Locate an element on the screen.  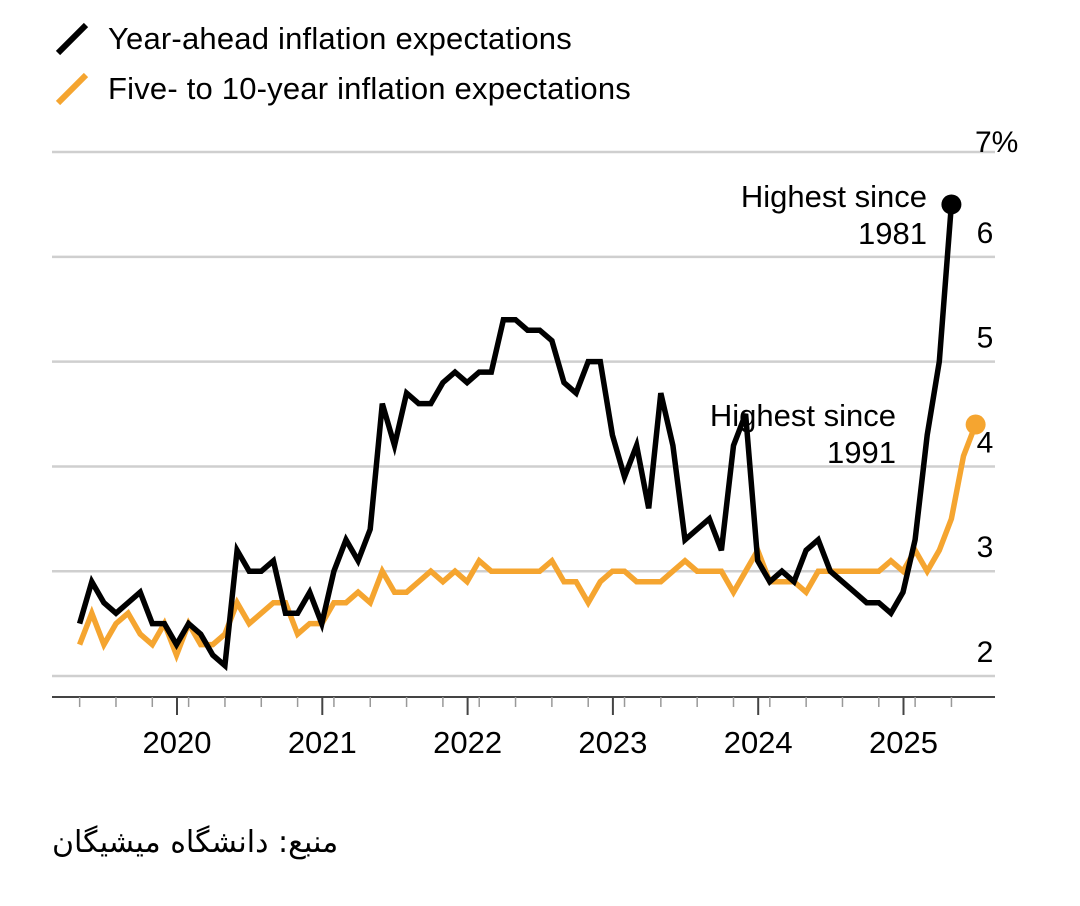
legend-swatch-orange-slash-icon is located at coordinates (72, 89).